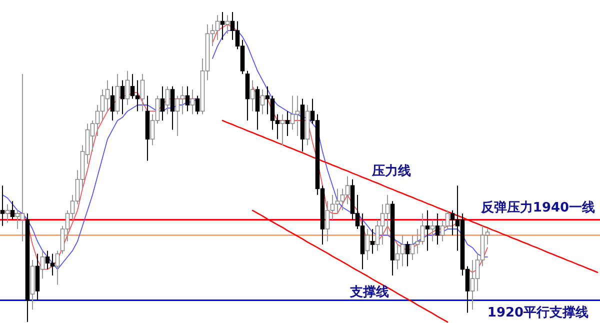  Describe the element at coordinates (538, 312) in the screenshot. I see `ref-line-label: 1920平行支撑线` at that location.